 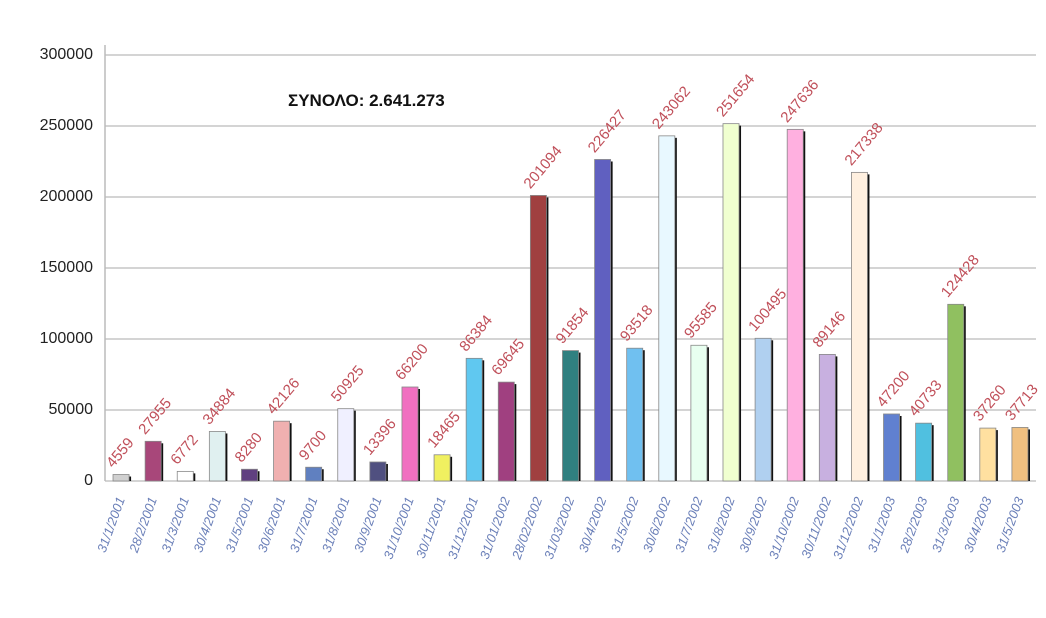 I want to click on value-label: 9700, so click(x=313, y=445).